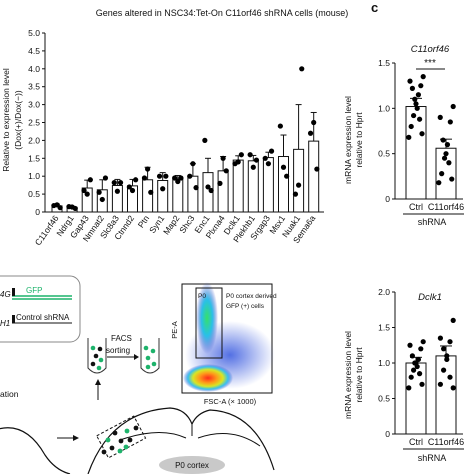 The width and height of the screenshot is (474, 474). Describe the element at coordinates (359, 375) in the screenshot. I see `panel-d-ylabel-line2: relative to Hprt` at that location.